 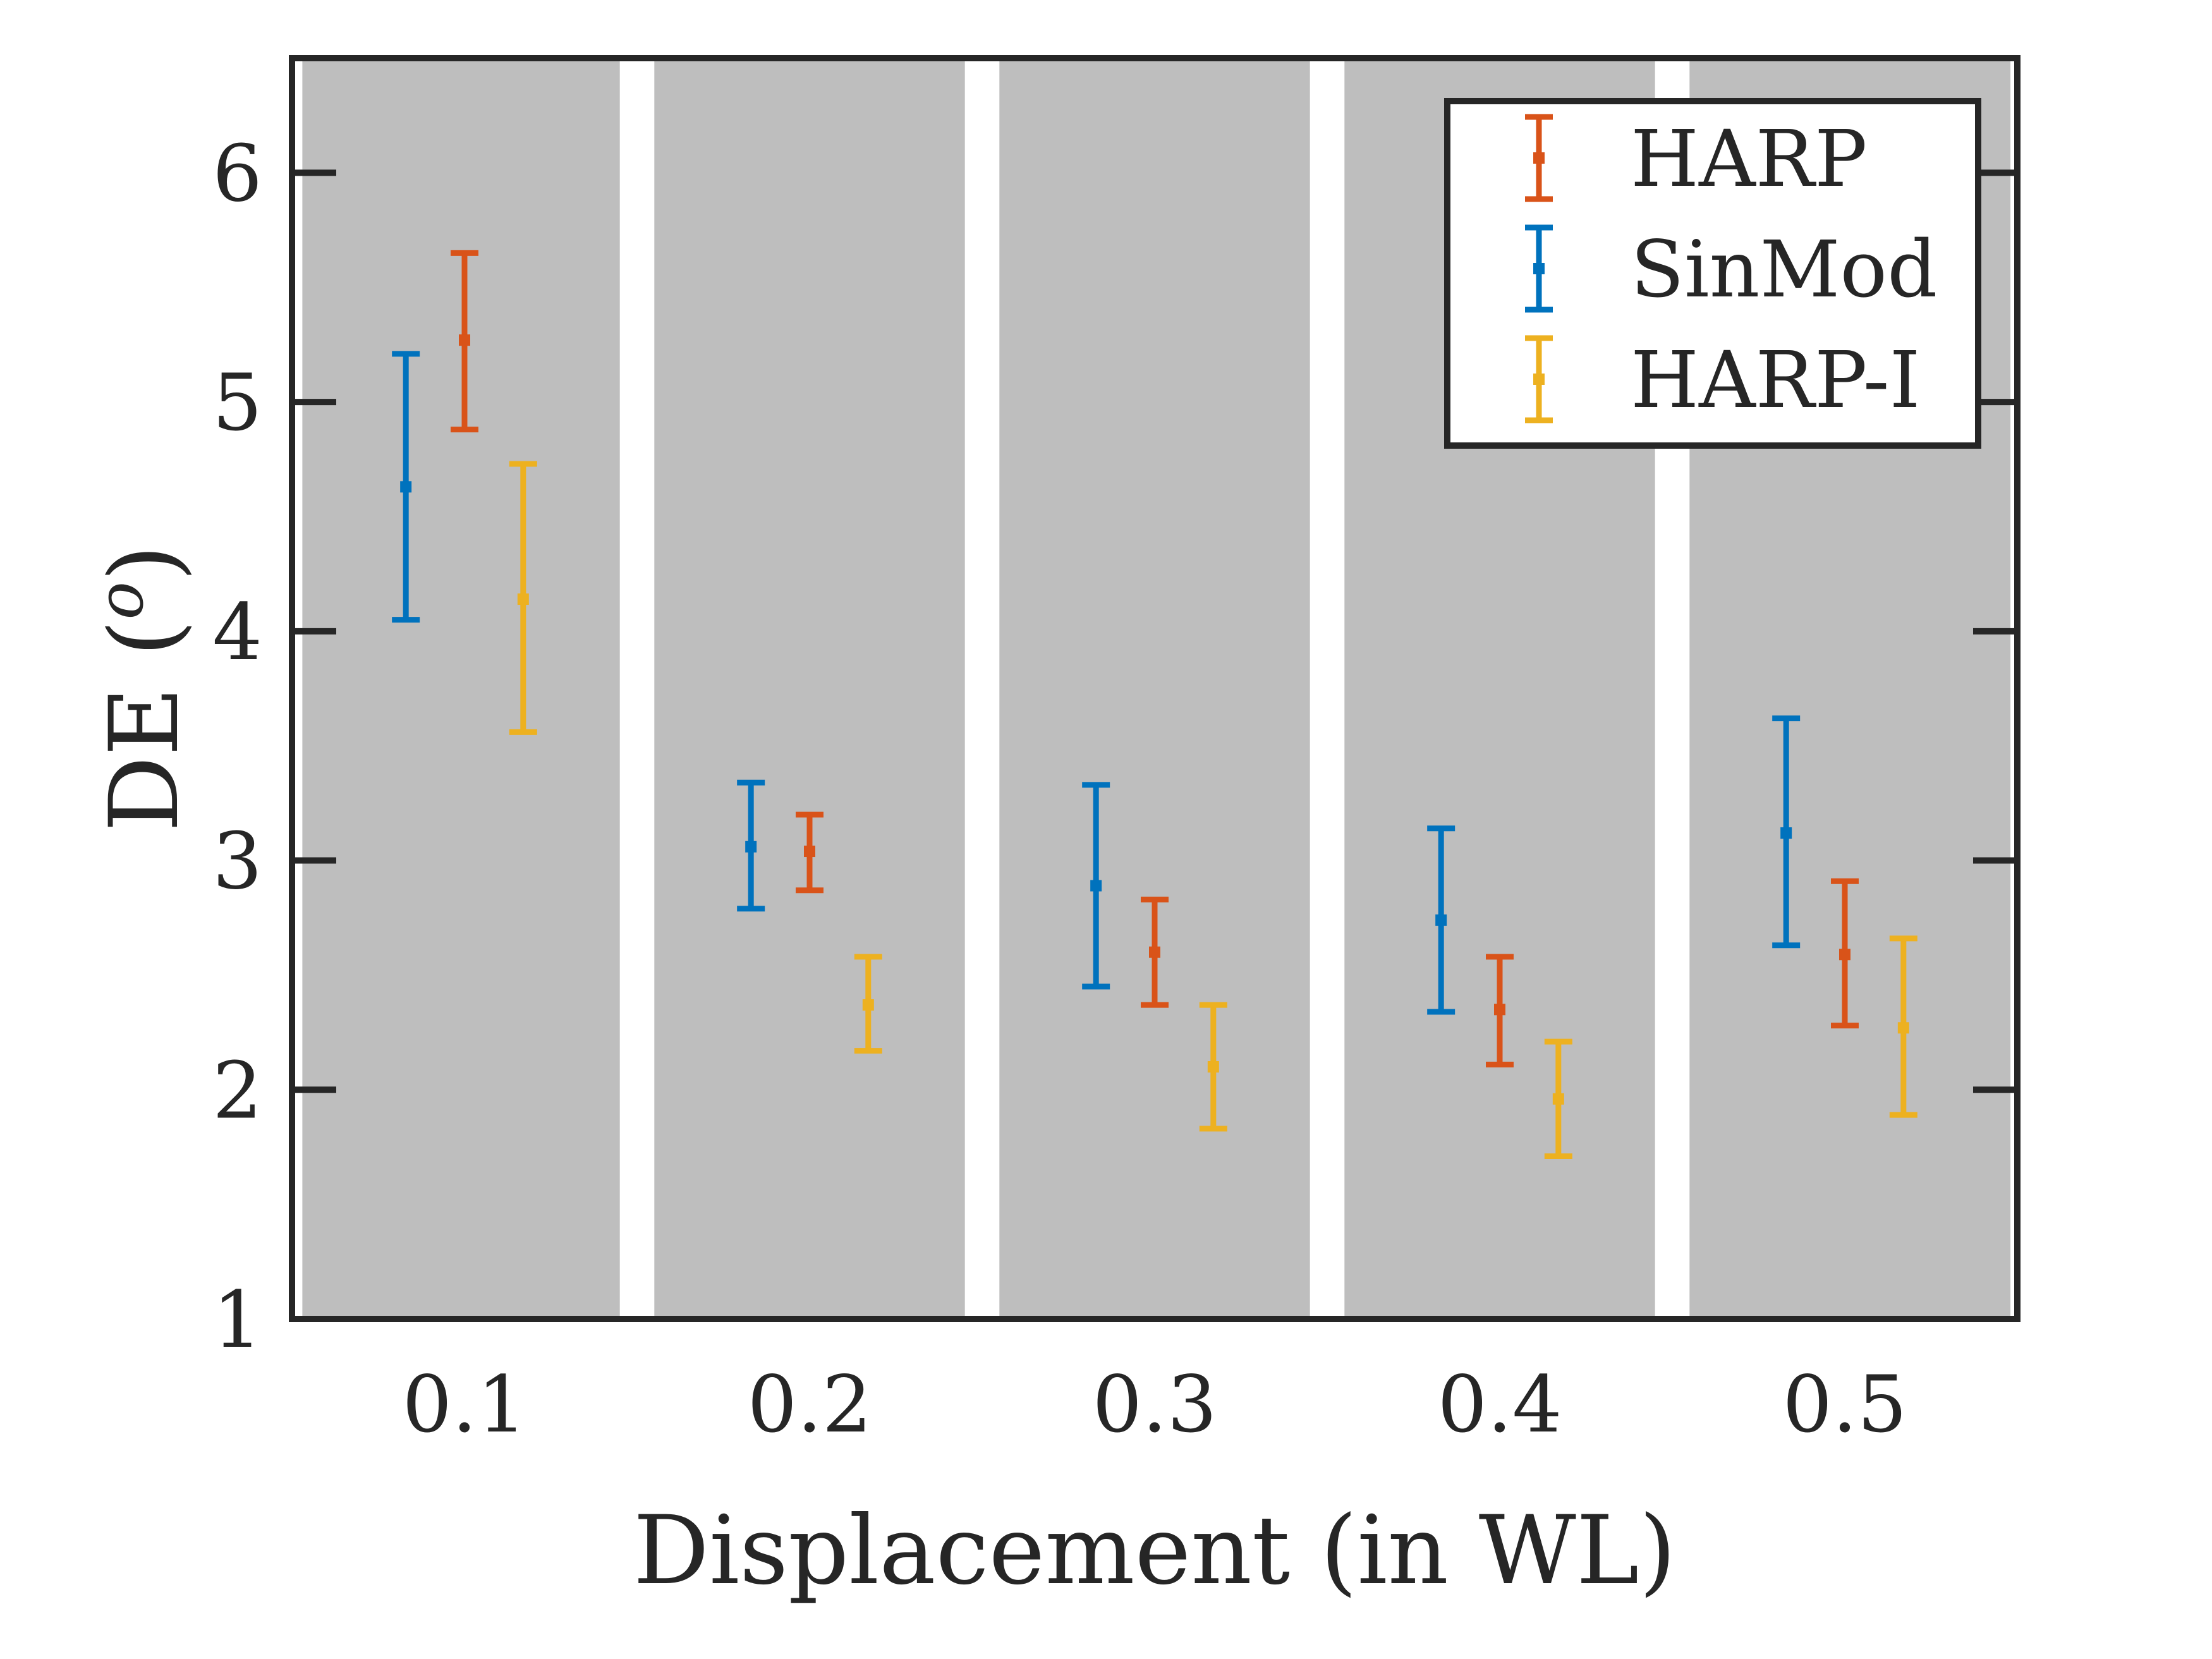 What do you see at coordinates (1844, 1404) in the screenshot?
I see `x-tick-label: 0.5` at bounding box center [1844, 1404].